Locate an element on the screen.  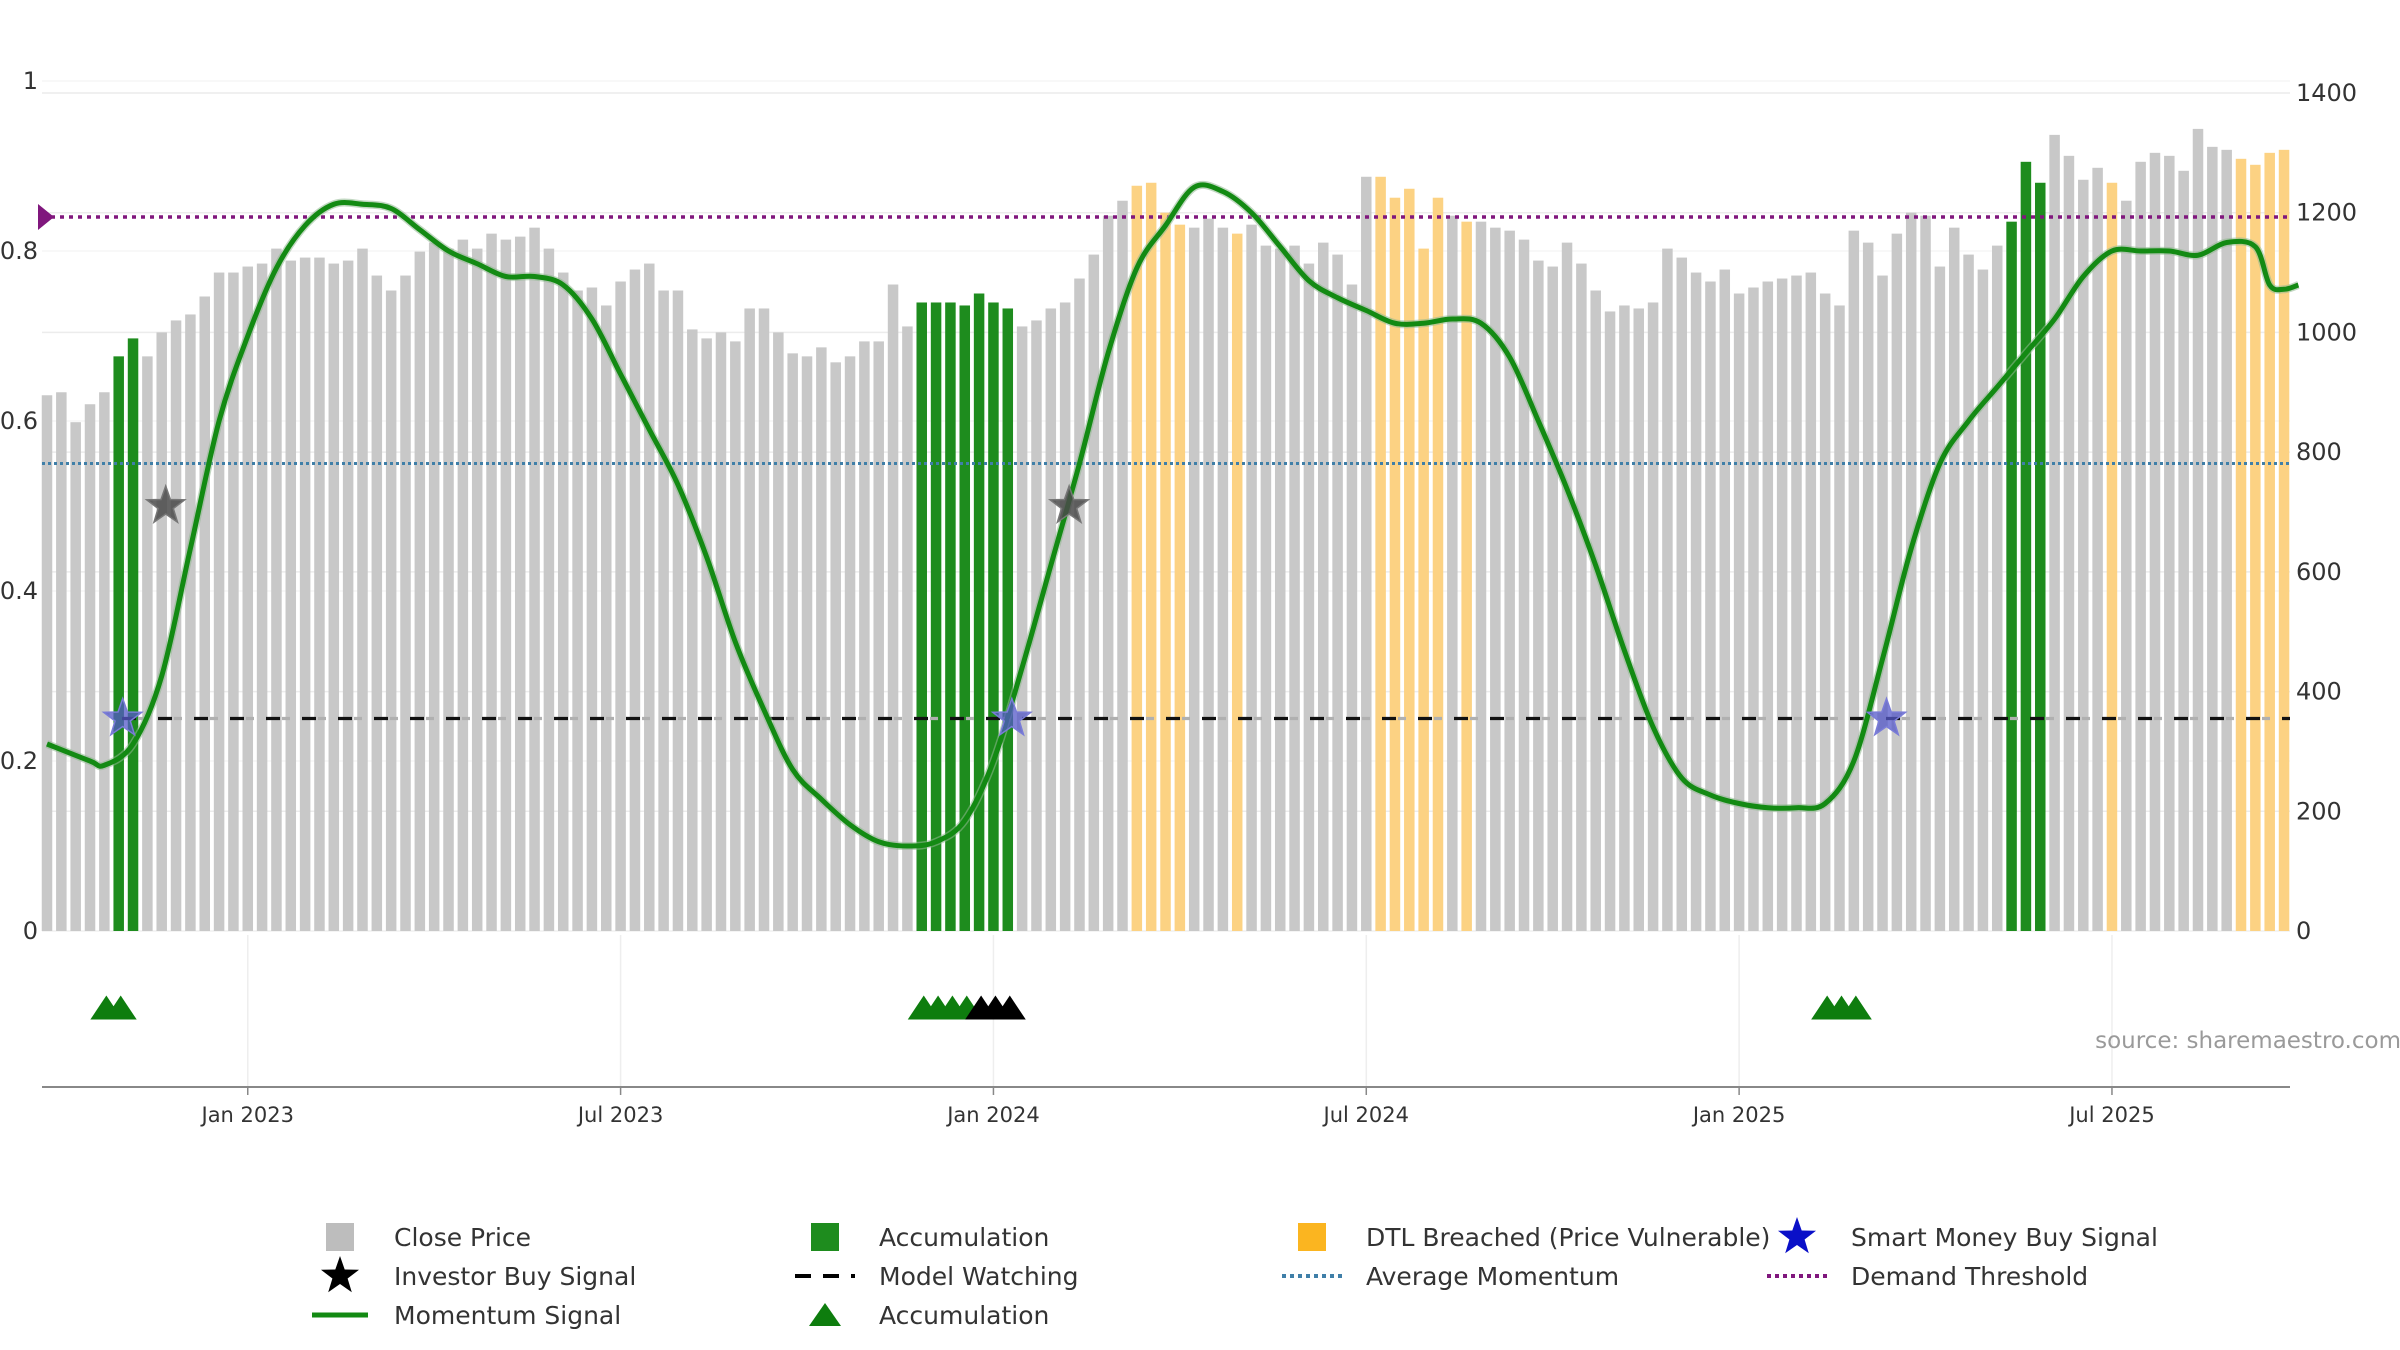
x-axis-tick-label: Jan 2023 is located at coordinates (247, 1115).